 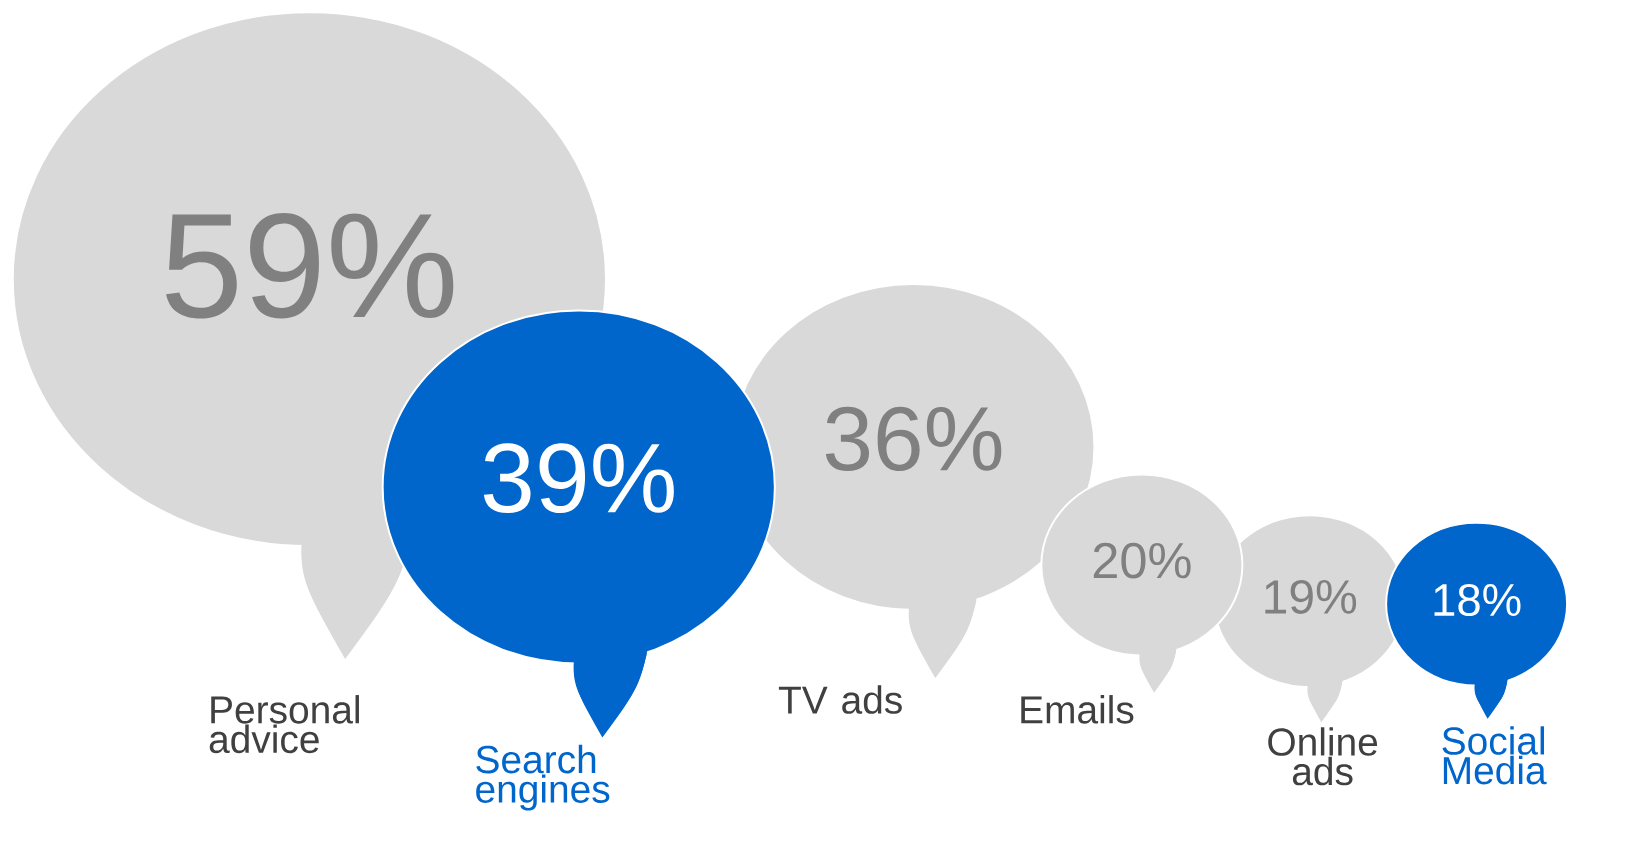 I want to click on data-label: 36%, so click(x=913, y=439).